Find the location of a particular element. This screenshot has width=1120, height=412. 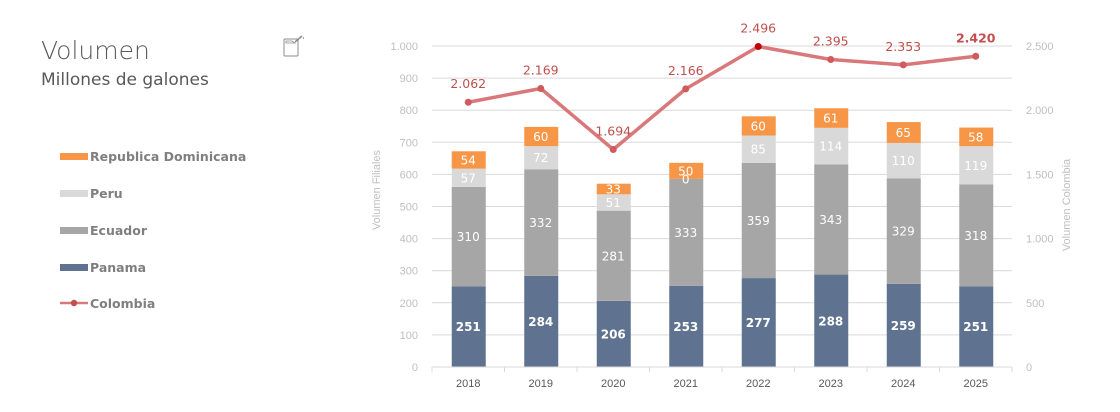

bar-data-label: 310 is located at coordinates (468, 237).